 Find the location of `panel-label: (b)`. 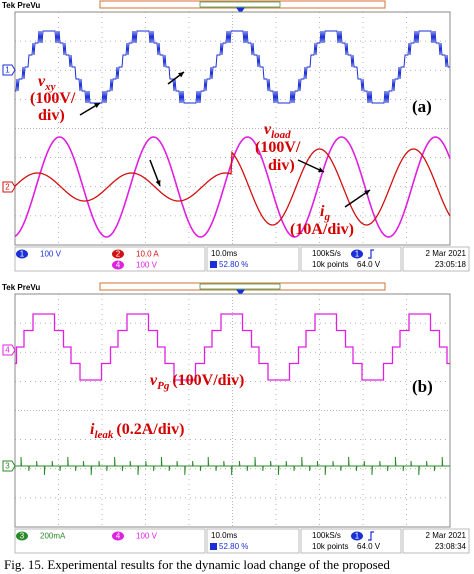

panel-label: (b) is located at coordinates (422, 386).